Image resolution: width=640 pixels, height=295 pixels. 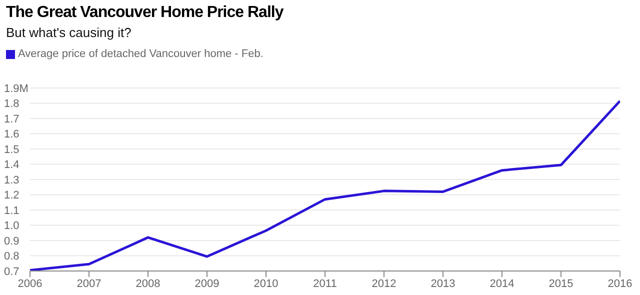 What do you see at coordinates (266, 284) in the screenshot?
I see `x-tick-label: 2010` at bounding box center [266, 284].